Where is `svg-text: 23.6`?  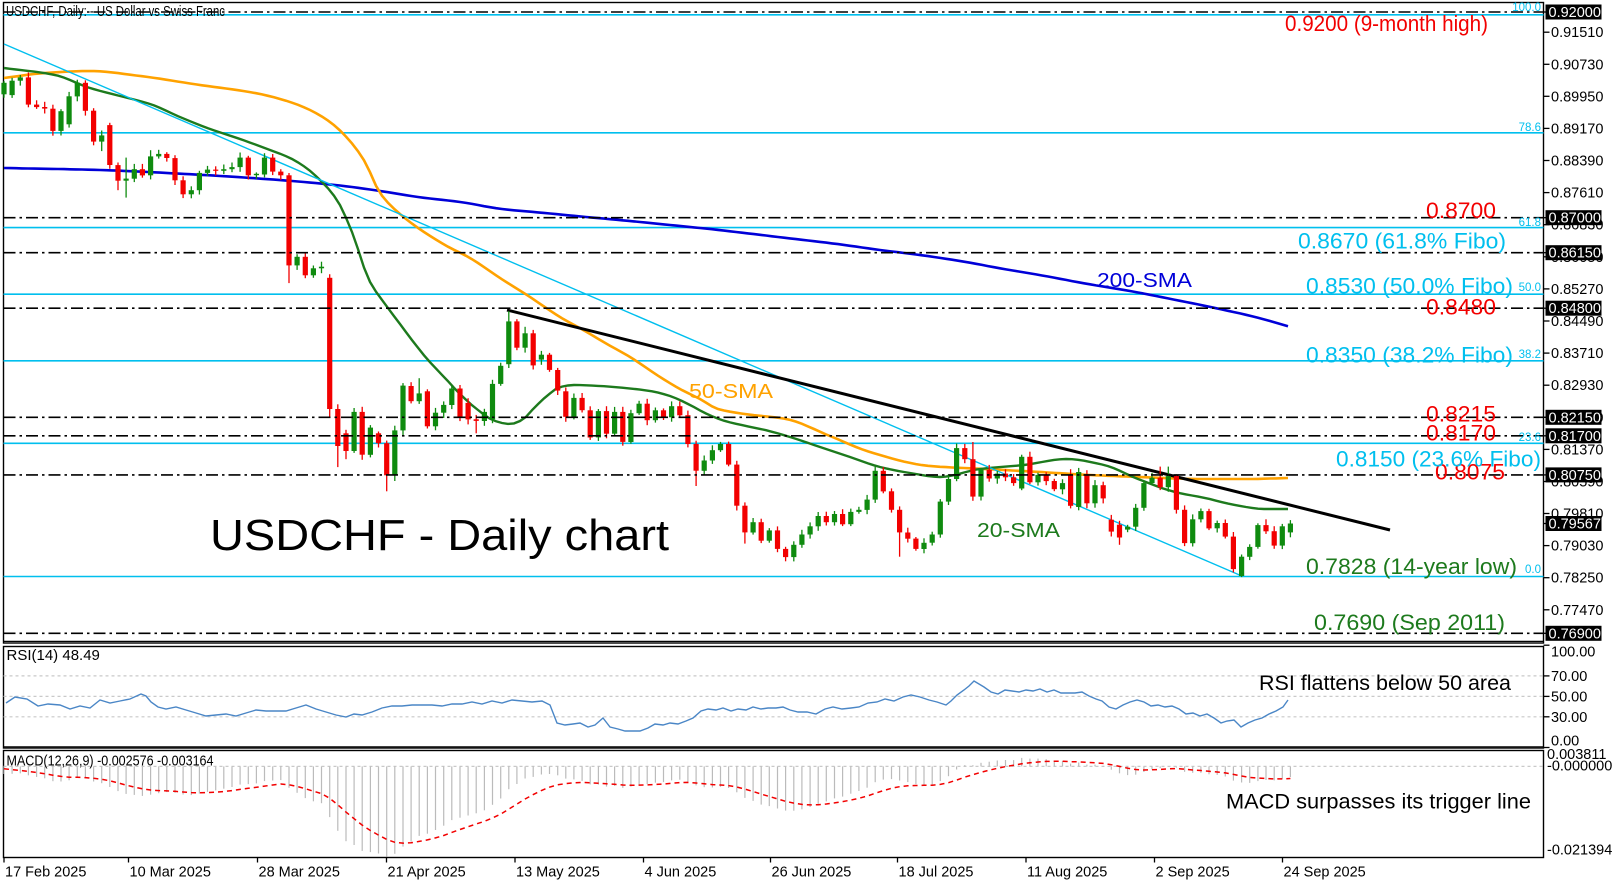
svg-text: 23.6 is located at coordinates (1530, 438).